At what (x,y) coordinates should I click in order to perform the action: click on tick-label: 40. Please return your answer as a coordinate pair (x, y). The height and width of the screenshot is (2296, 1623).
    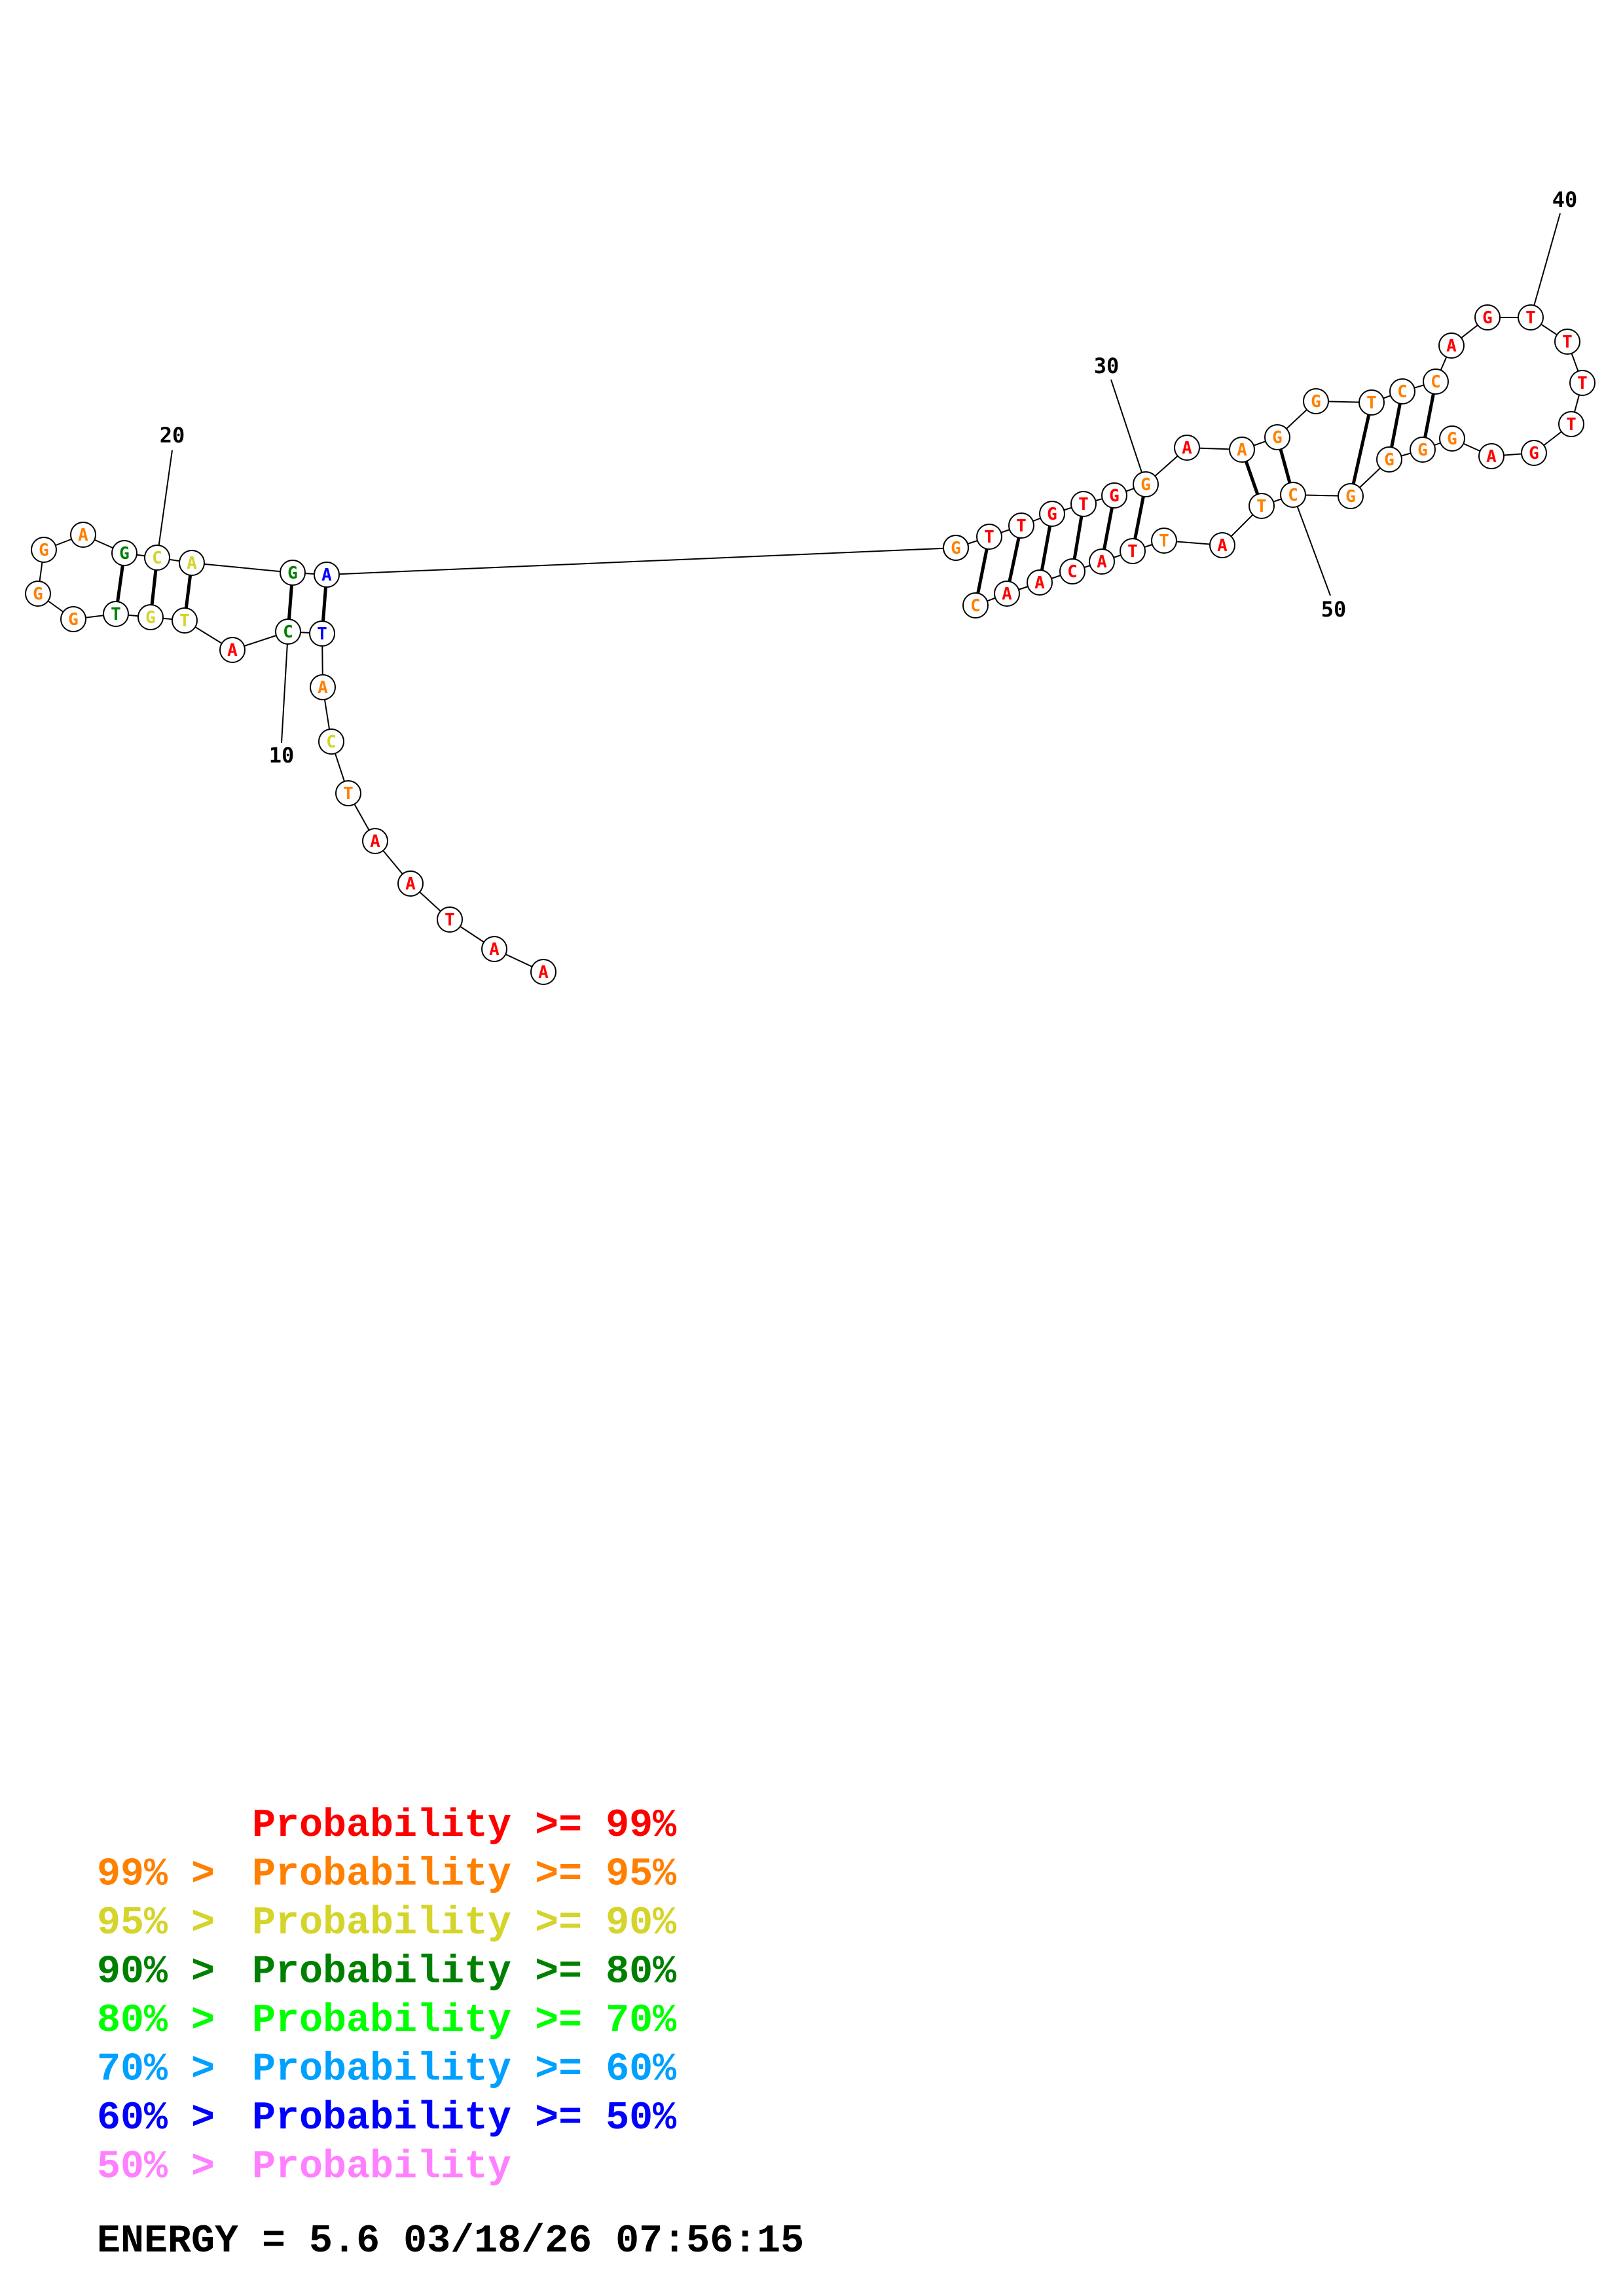
    Looking at the image, I should click on (1565, 199).